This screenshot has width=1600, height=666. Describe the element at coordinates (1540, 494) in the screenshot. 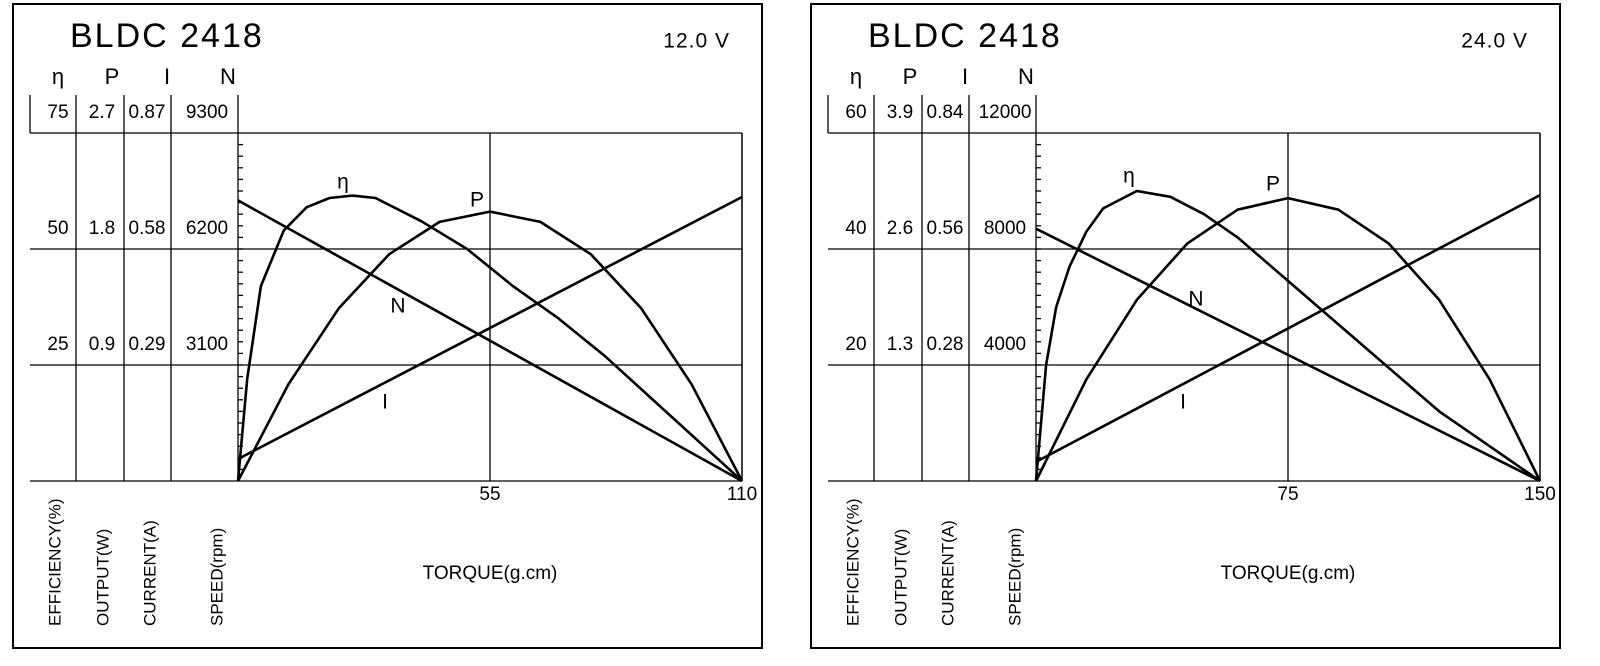

I see `x-tick-label: 150` at that location.